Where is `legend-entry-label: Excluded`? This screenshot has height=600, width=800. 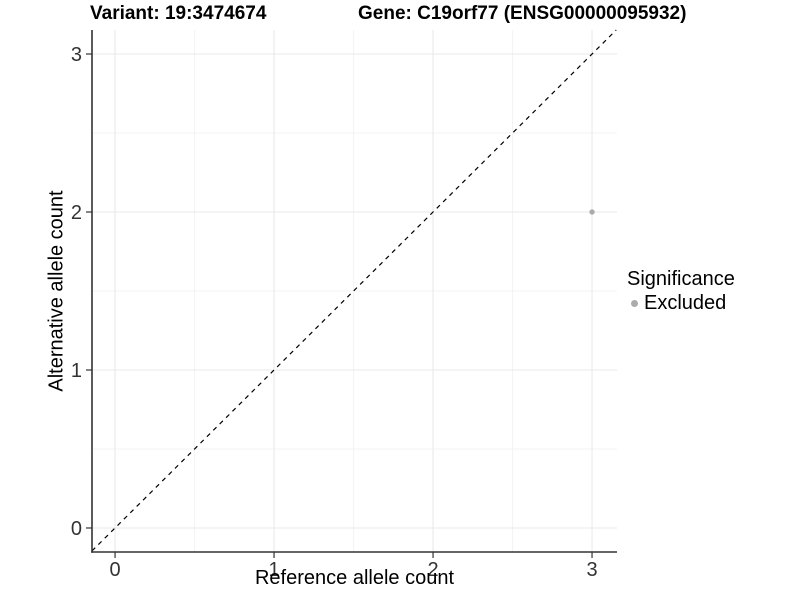 legend-entry-label: Excluded is located at coordinates (685, 303).